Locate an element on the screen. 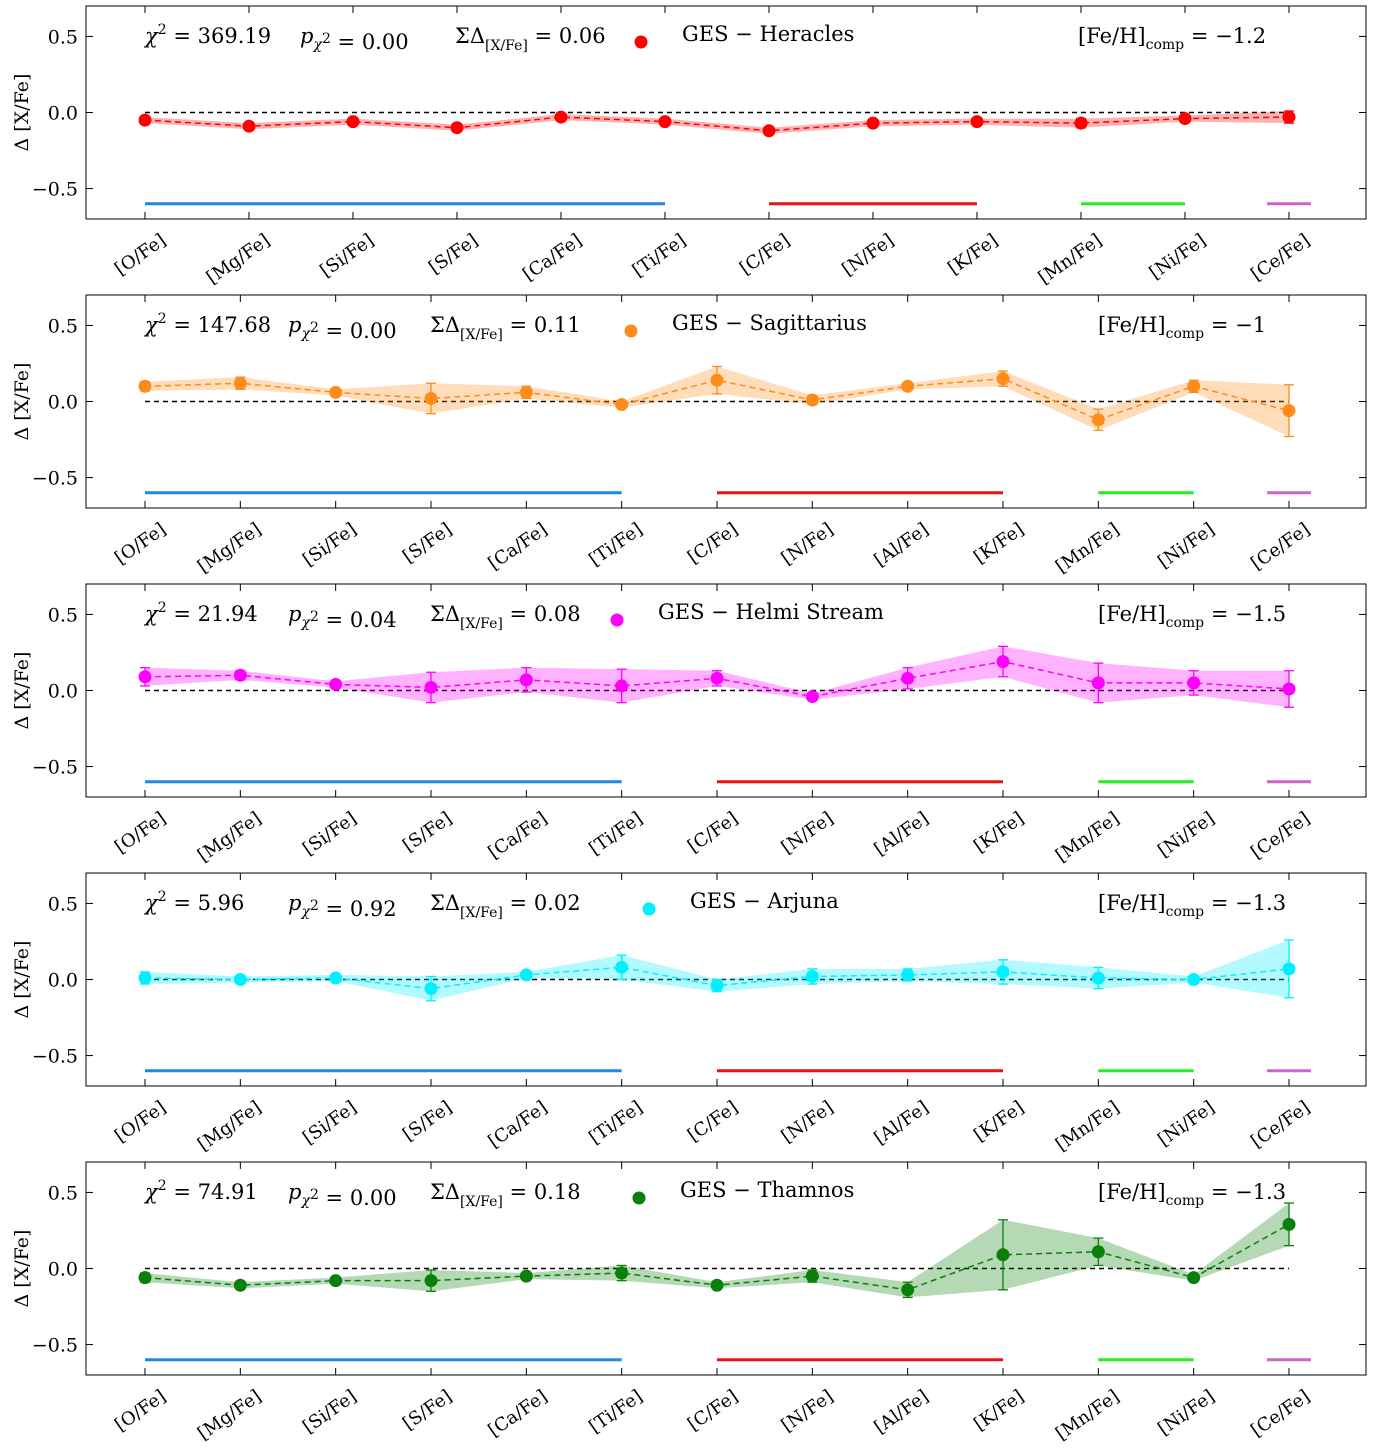 Image resolution: width=1378 pixels, height=1450 pixels. sum-subscript: [X/Fe] is located at coordinates (481, 624).